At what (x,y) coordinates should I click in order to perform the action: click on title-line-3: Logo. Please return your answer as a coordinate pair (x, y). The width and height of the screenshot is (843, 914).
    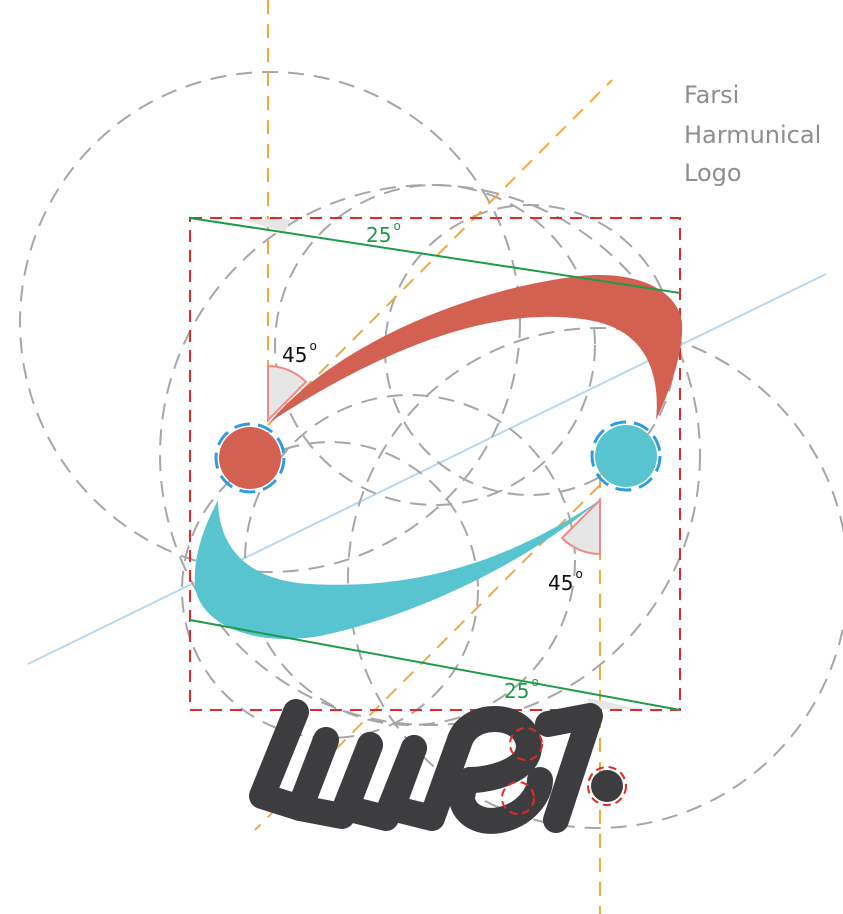
    Looking at the image, I should click on (713, 173).